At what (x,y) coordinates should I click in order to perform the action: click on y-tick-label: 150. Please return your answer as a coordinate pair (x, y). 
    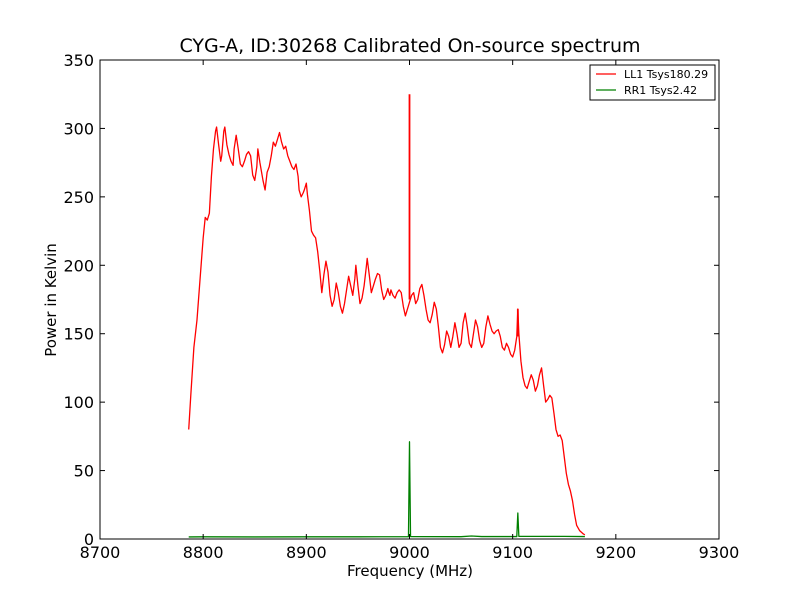
    Looking at the image, I should click on (78, 334).